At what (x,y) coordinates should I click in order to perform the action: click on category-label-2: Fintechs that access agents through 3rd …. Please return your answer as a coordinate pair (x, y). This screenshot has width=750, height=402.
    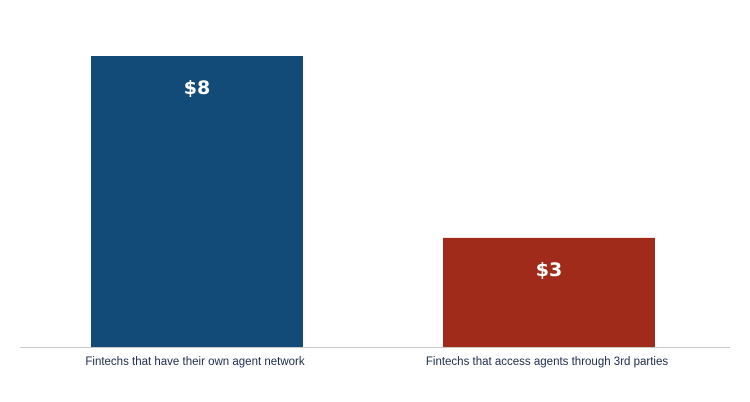
    Looking at the image, I should click on (547, 362).